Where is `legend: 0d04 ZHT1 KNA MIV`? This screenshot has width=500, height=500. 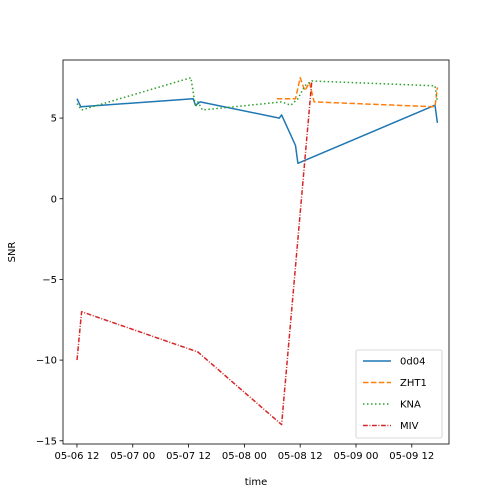
legend: 0d04 ZHT1 KNA MIV is located at coordinates (399, 394).